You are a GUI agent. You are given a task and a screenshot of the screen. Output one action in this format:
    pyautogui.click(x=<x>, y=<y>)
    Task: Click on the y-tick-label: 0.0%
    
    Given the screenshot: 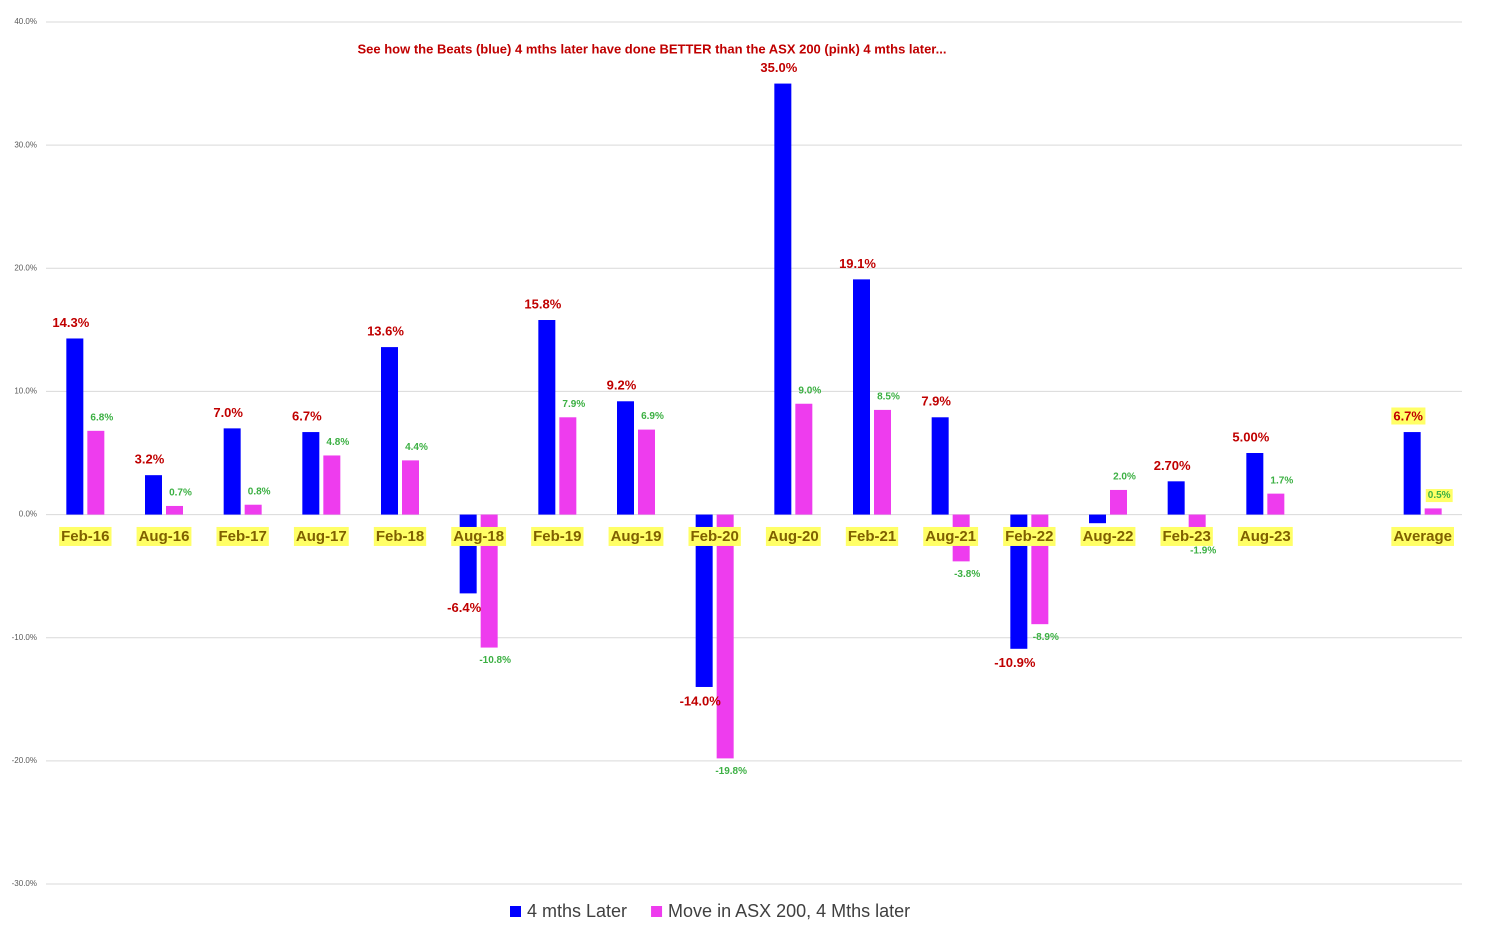 What is the action you would take?
    pyautogui.click(x=28, y=514)
    